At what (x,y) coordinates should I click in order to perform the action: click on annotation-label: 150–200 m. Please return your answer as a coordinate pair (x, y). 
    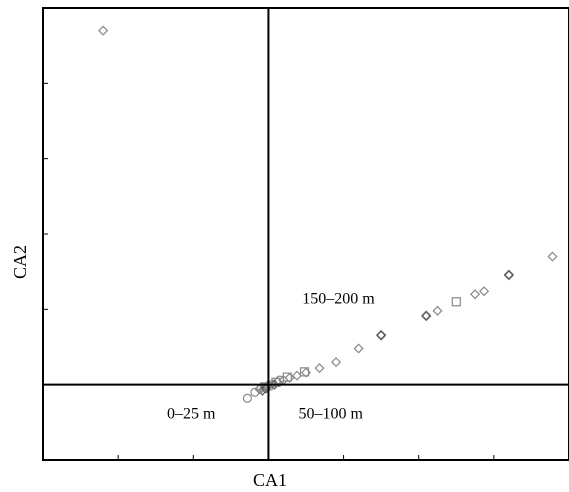
    Looking at the image, I should click on (338, 298).